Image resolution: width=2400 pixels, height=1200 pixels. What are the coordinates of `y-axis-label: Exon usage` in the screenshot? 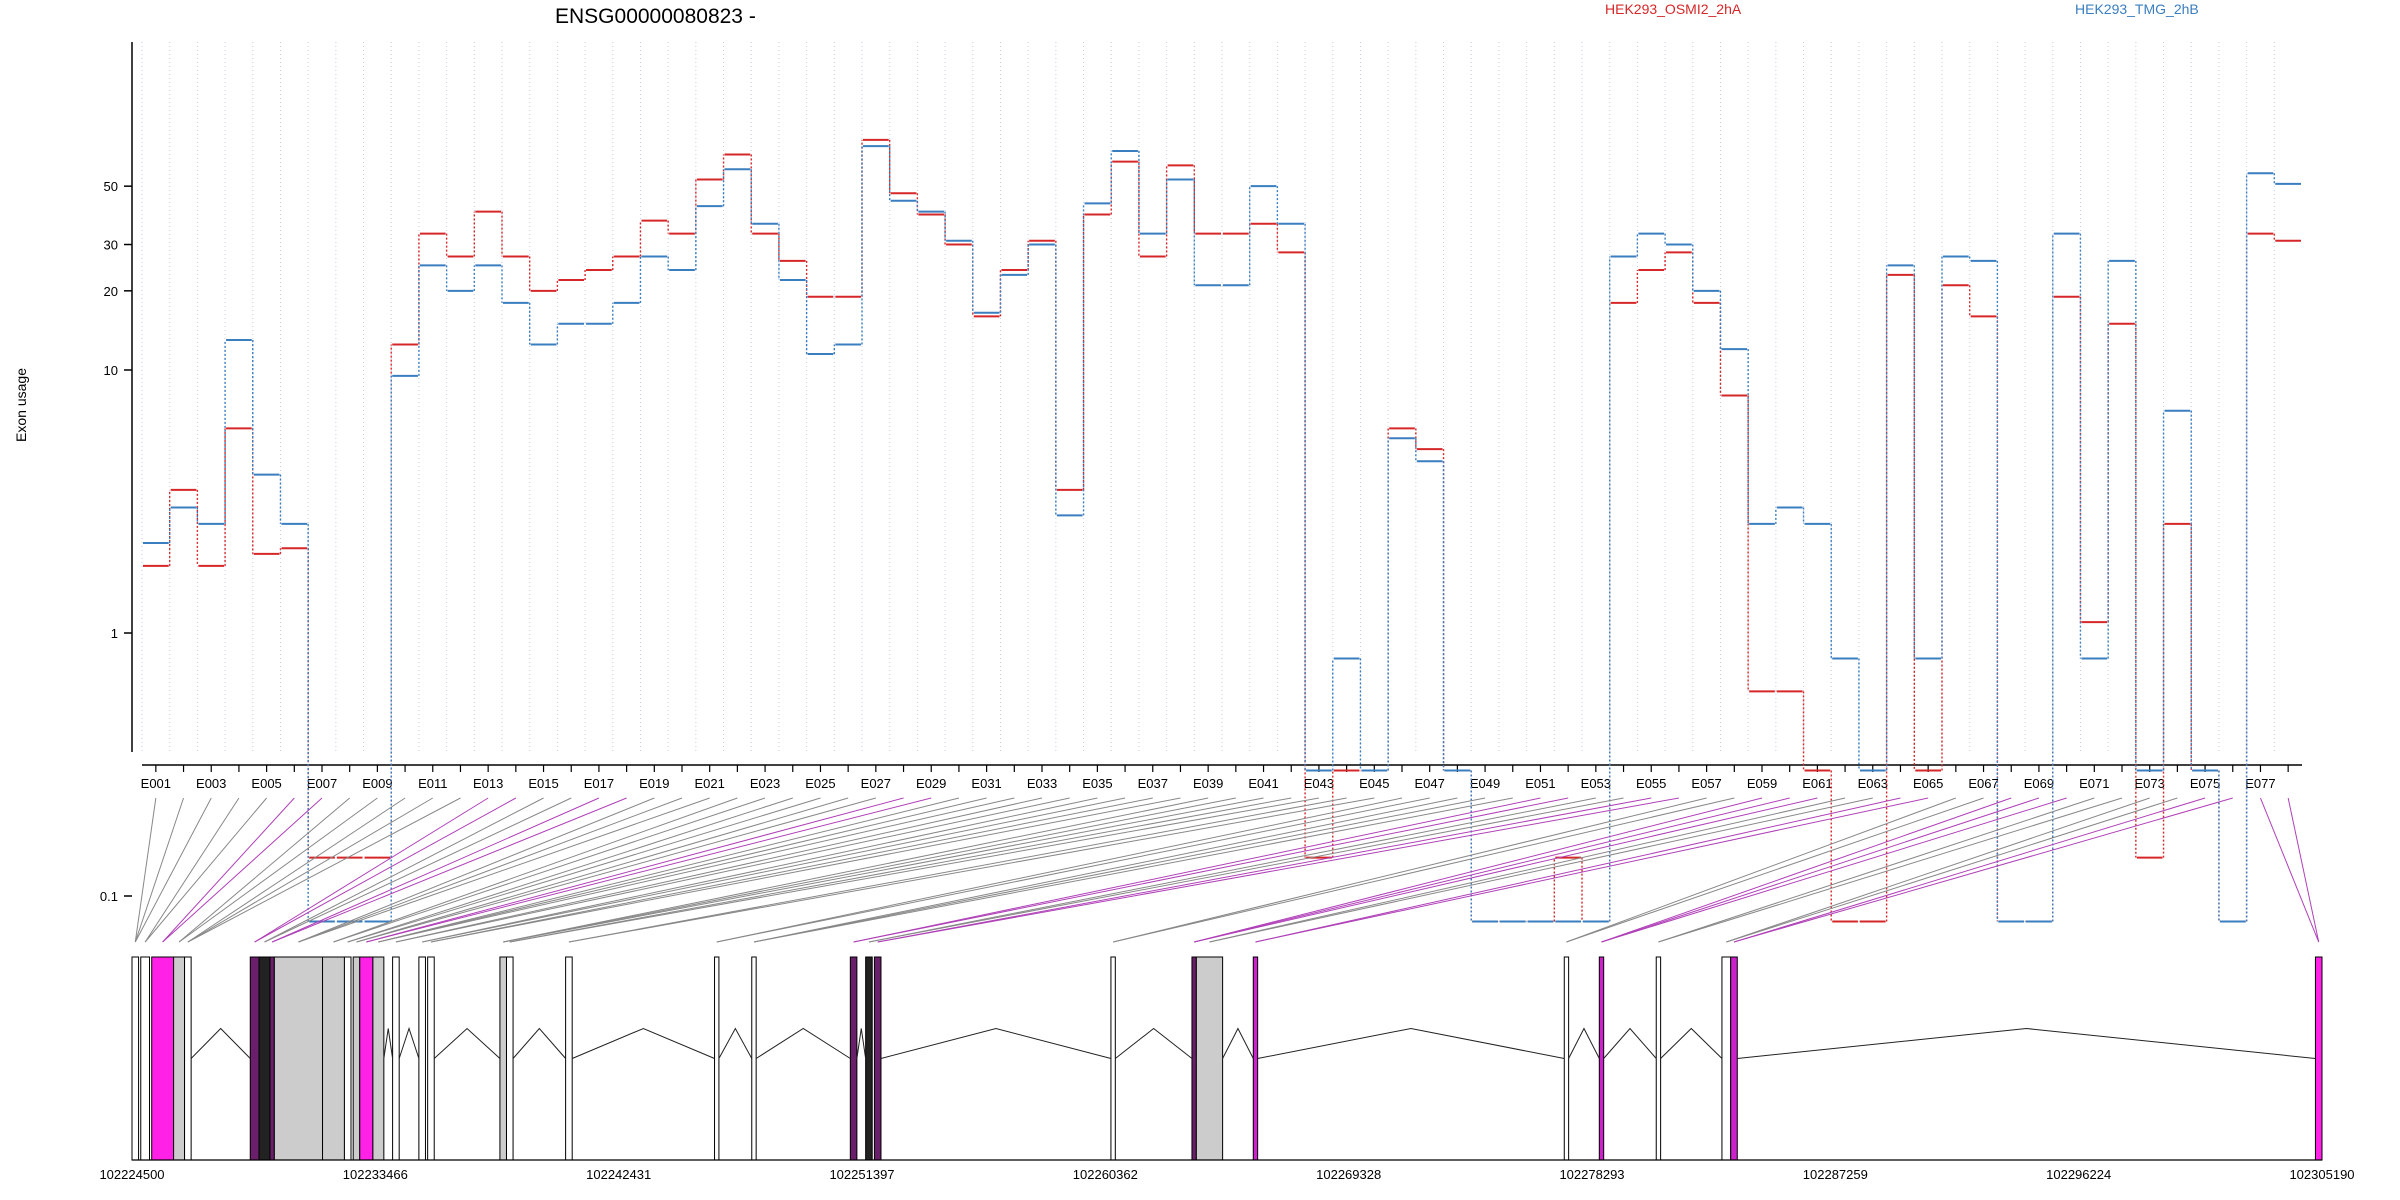 It's located at (21, 405).